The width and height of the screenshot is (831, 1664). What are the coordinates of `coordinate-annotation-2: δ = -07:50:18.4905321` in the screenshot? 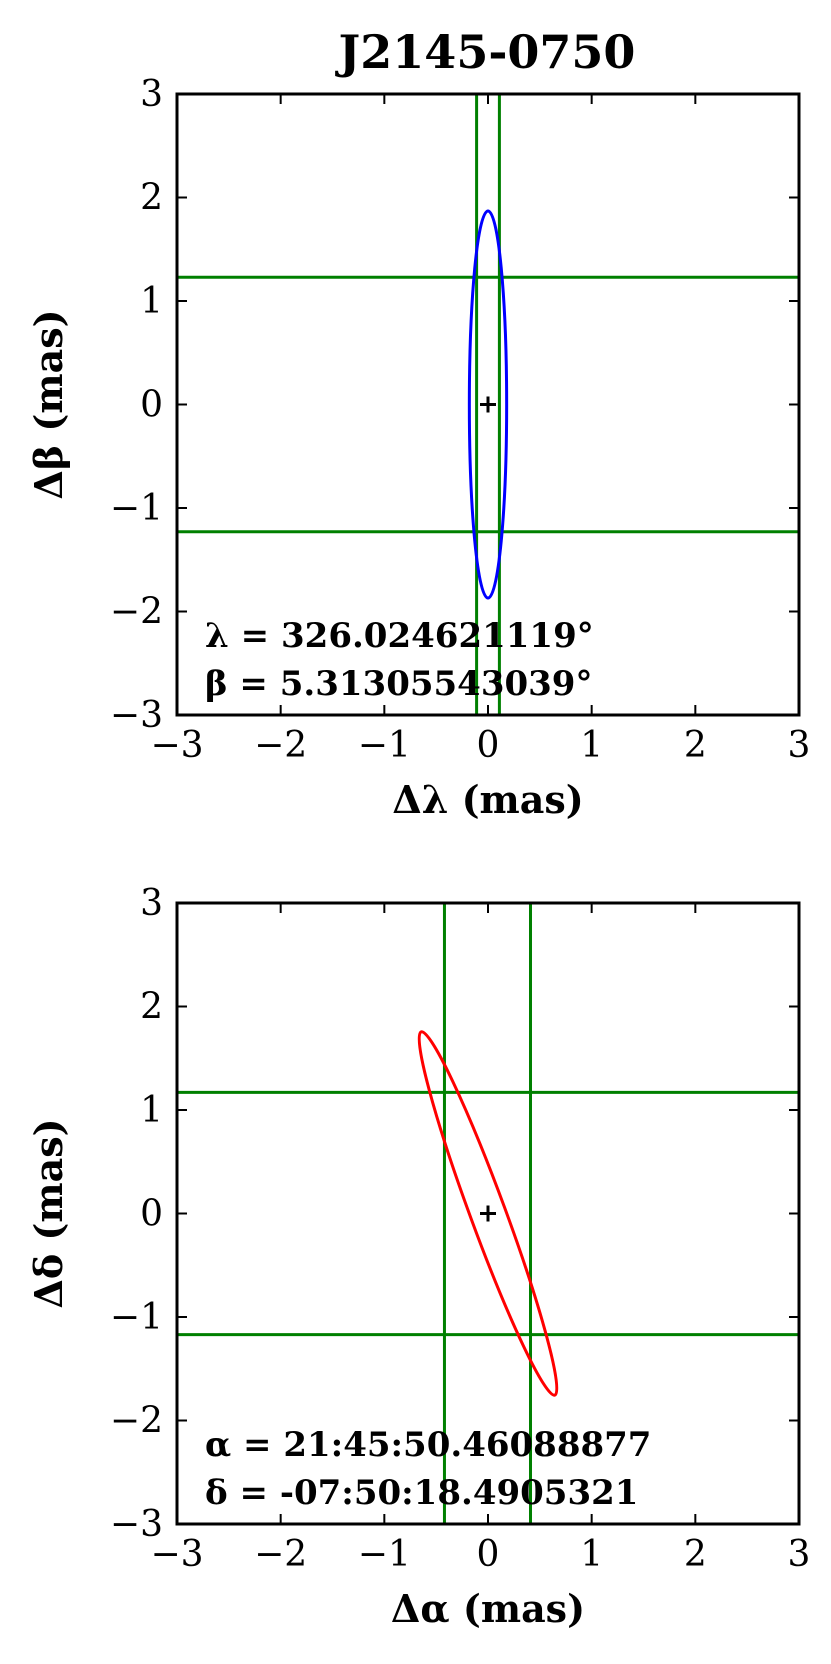 It's located at (421, 1493).